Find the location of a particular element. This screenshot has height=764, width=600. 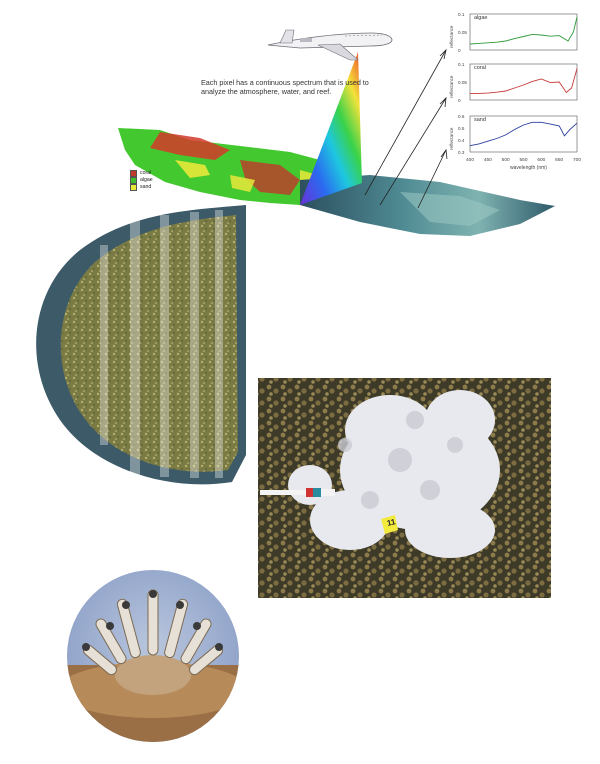

quadrat-tag-label: 11 is located at coordinates (391, 522).